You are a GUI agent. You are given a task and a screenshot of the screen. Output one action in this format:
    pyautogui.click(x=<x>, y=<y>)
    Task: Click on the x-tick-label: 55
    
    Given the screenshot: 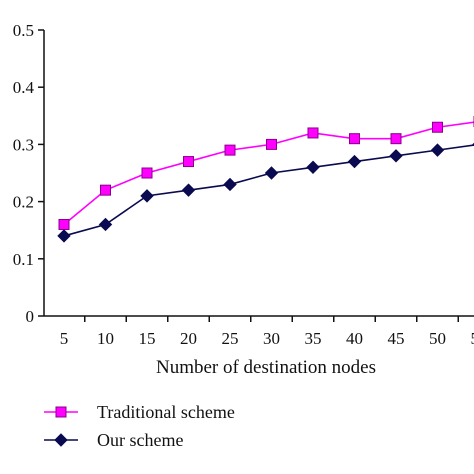 What is the action you would take?
    pyautogui.click(x=472, y=338)
    